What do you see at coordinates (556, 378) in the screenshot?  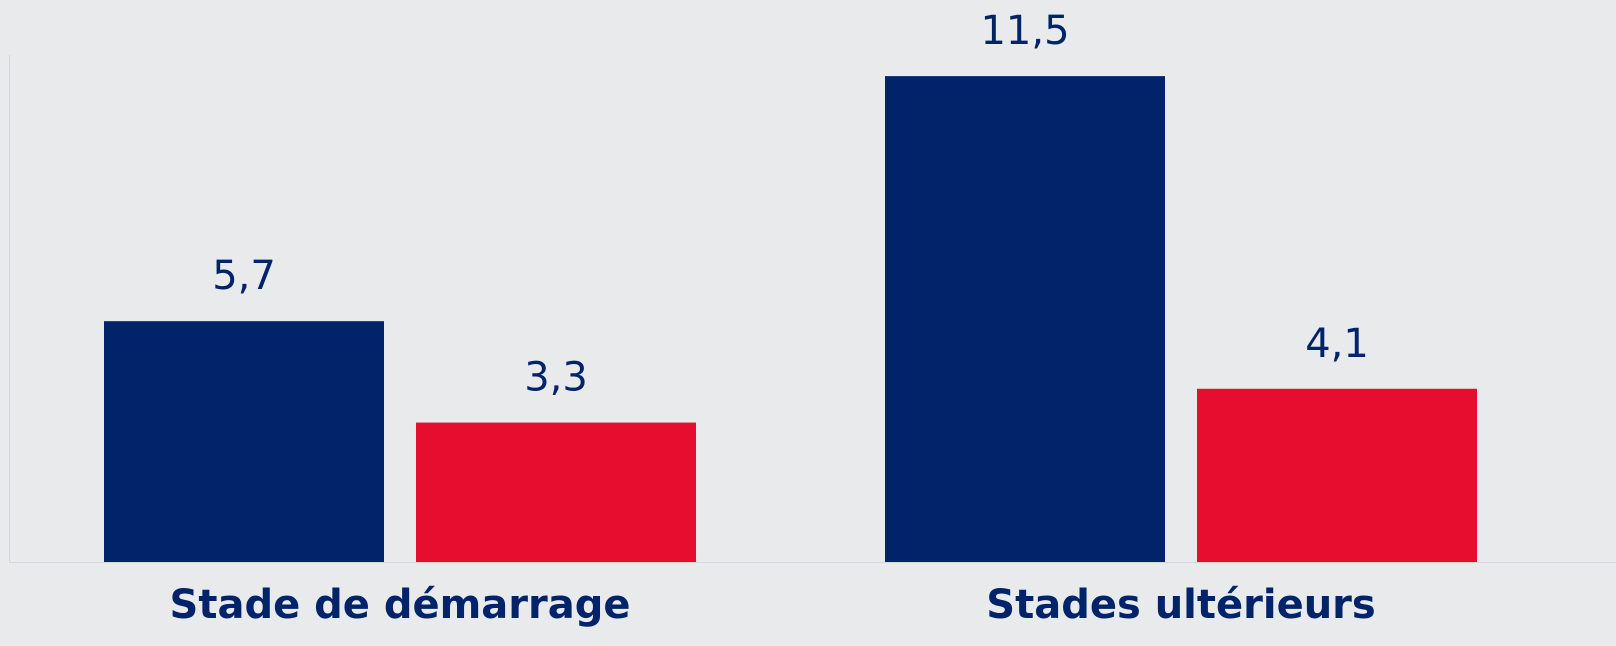 I see `data-label: 3,3` at bounding box center [556, 378].